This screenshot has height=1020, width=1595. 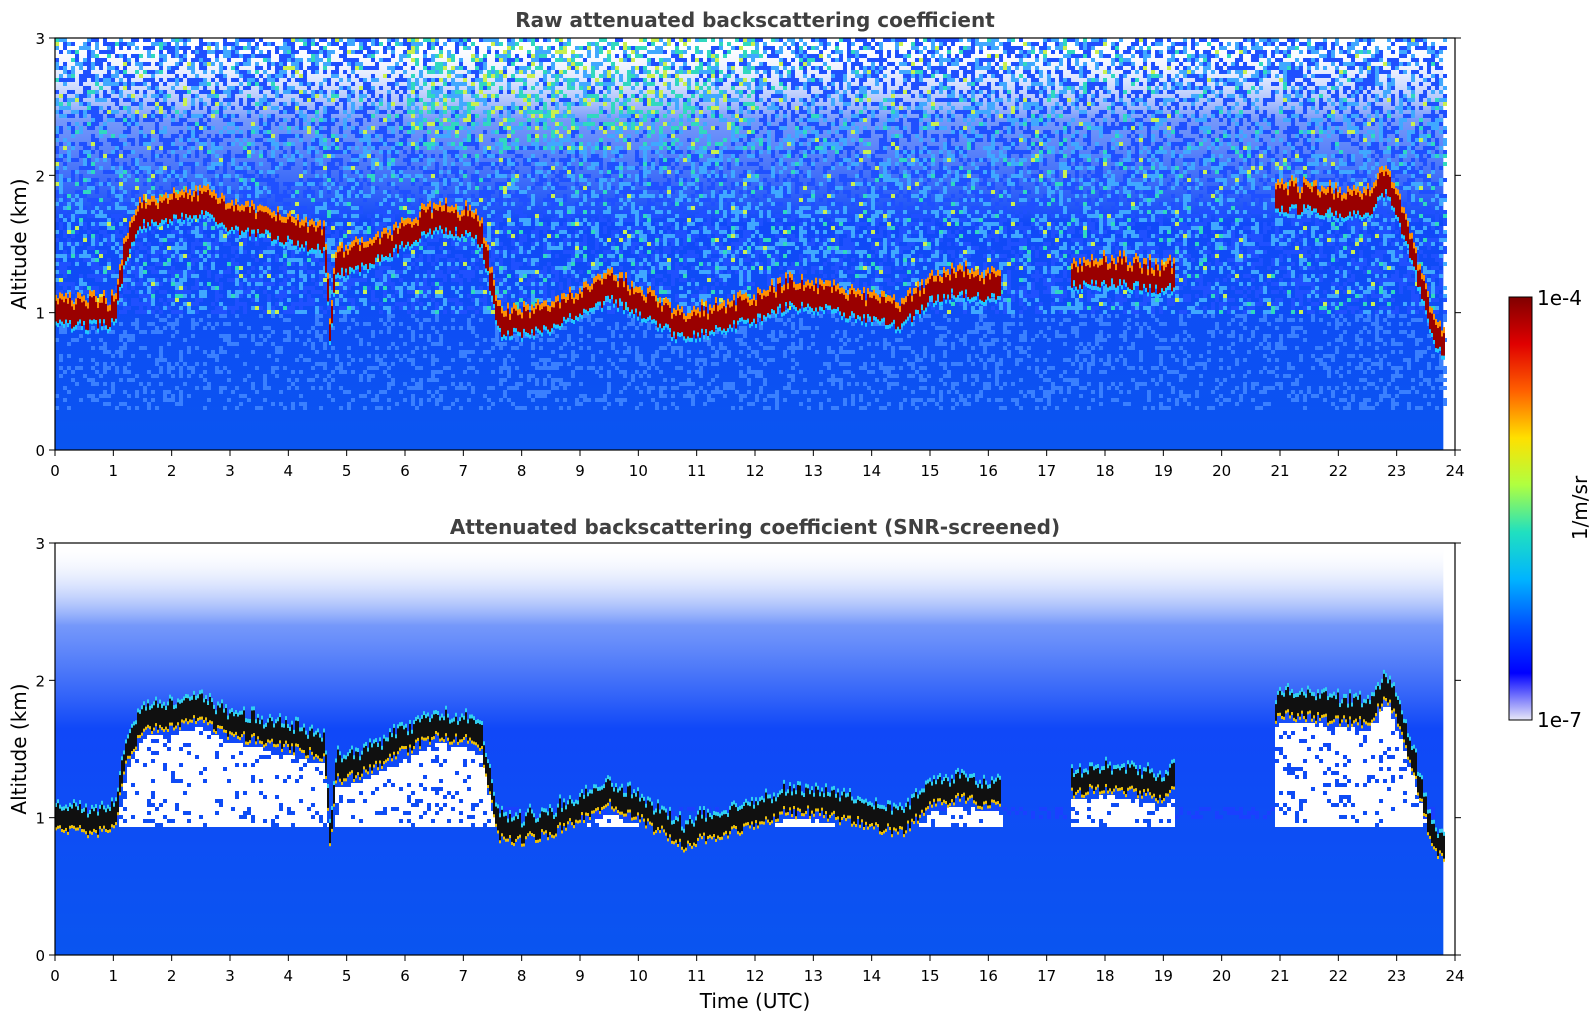 What do you see at coordinates (1550, 509) in the screenshot?
I see `colorbar: 1e-4 1e-7 1/m/sr` at bounding box center [1550, 509].